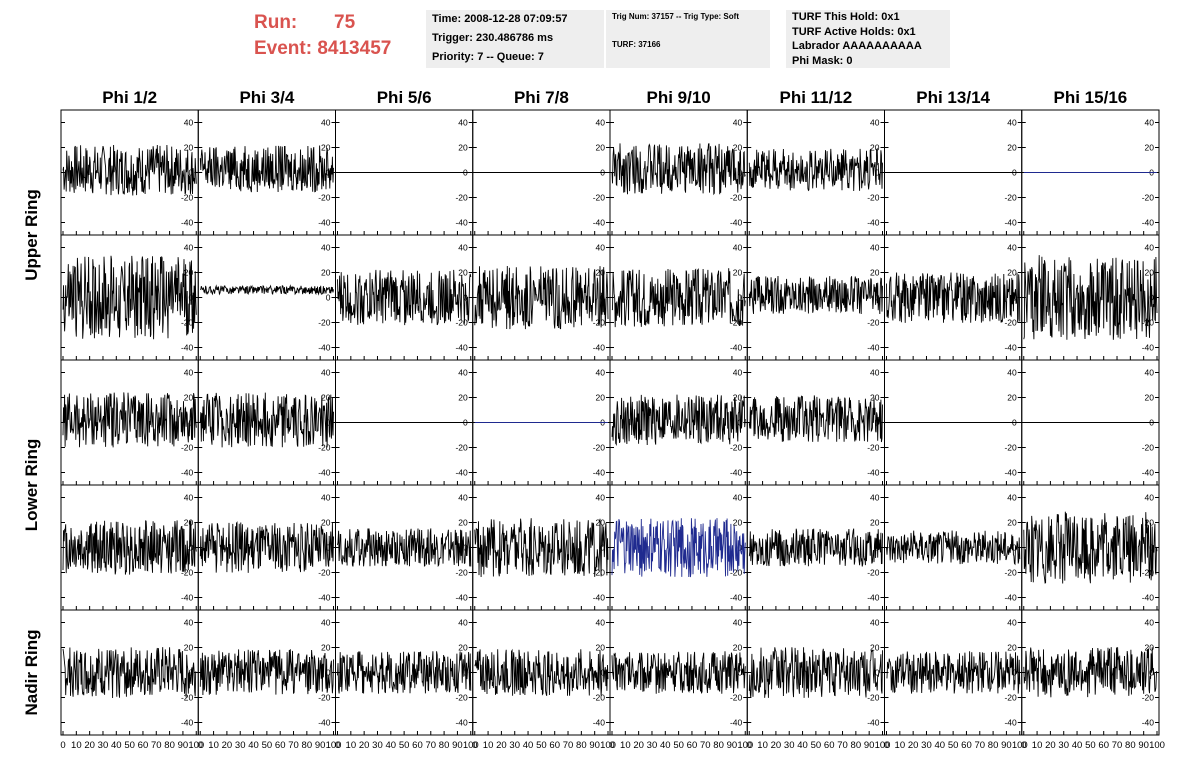 The width and height of the screenshot is (1196, 772). Describe the element at coordinates (636, 44) in the screenshot. I see `turf-number-text: TURF: 37166` at that location.